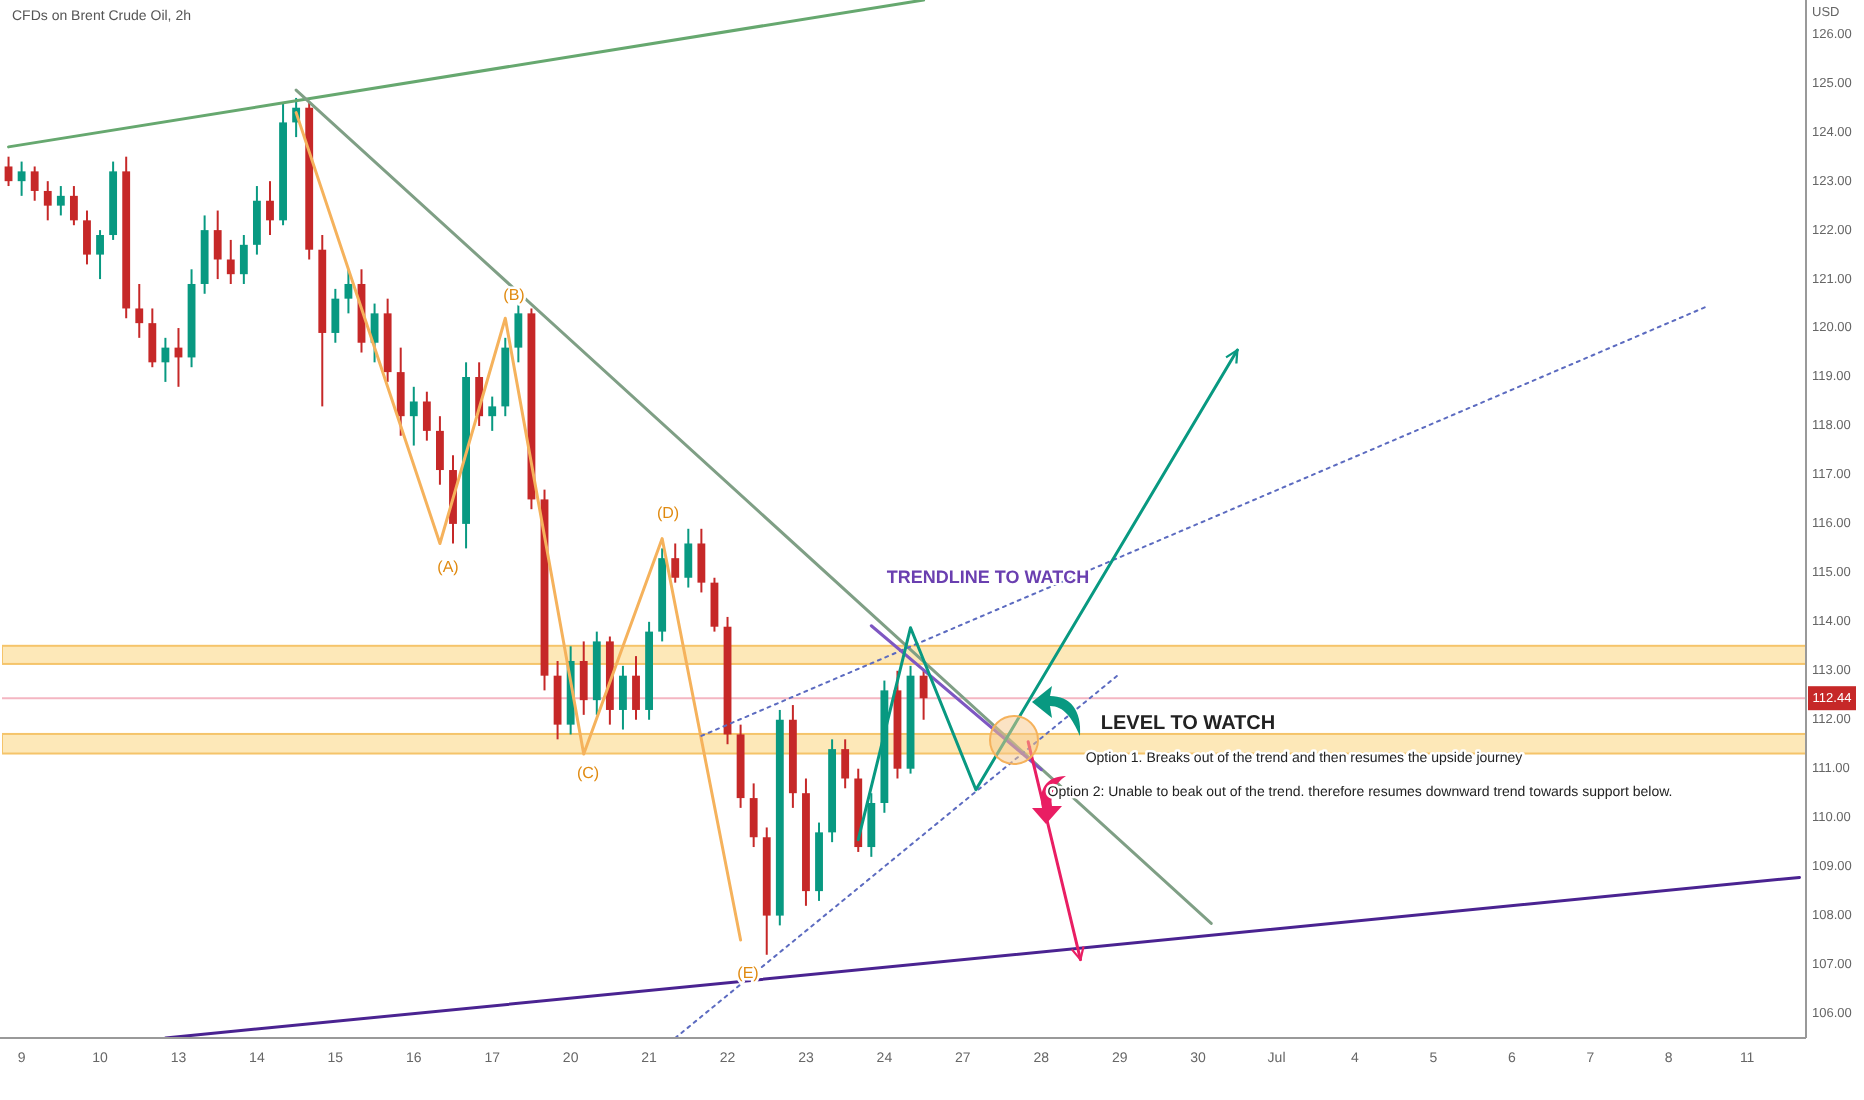 This screenshot has height=1100, width=1864. What do you see at coordinates (448, 567) in the screenshot?
I see `annotation: (A)` at bounding box center [448, 567].